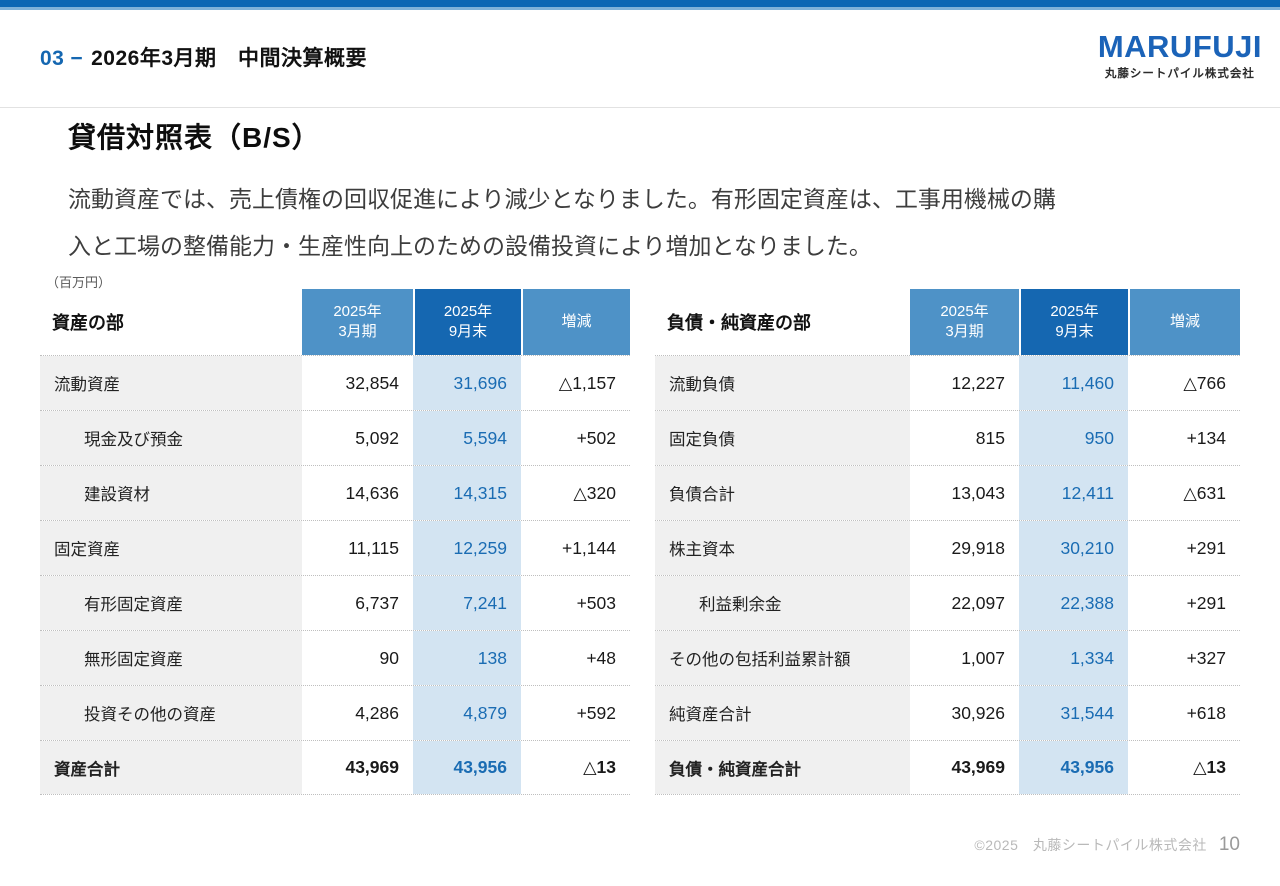  Describe the element at coordinates (229, 58) in the screenshot. I see `section-title: 2026年3月期 中間決算概要` at that location.